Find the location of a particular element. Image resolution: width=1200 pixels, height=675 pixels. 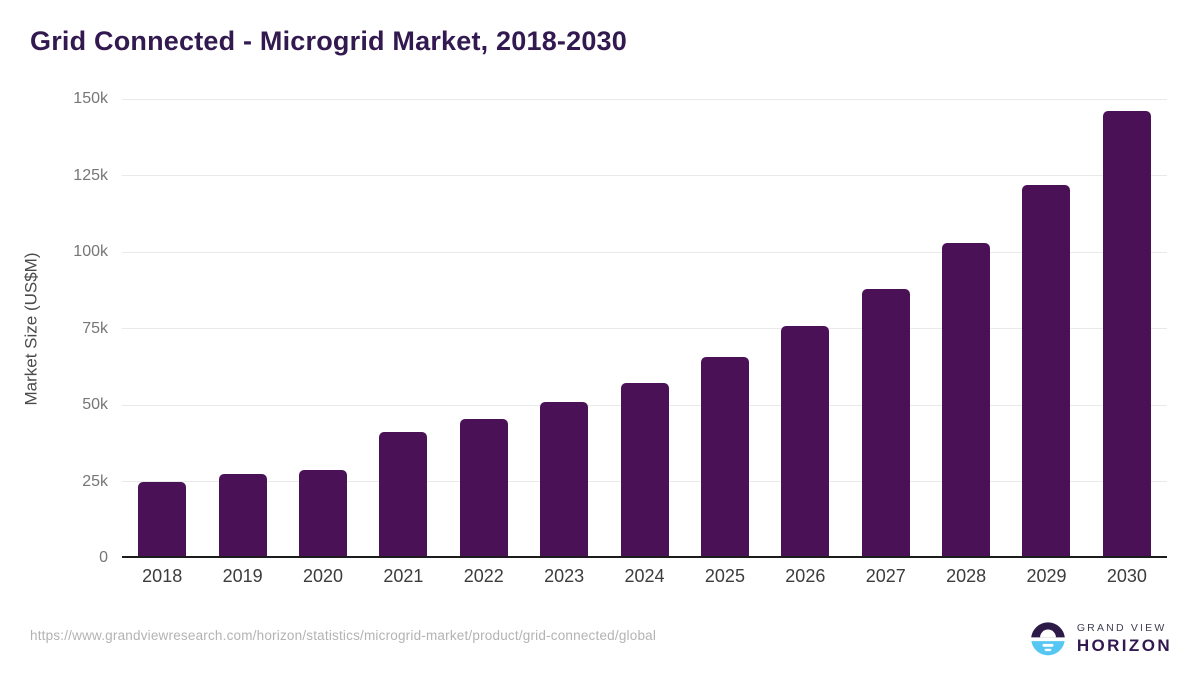

x-tick-label-2021: 2021 is located at coordinates (403, 576).